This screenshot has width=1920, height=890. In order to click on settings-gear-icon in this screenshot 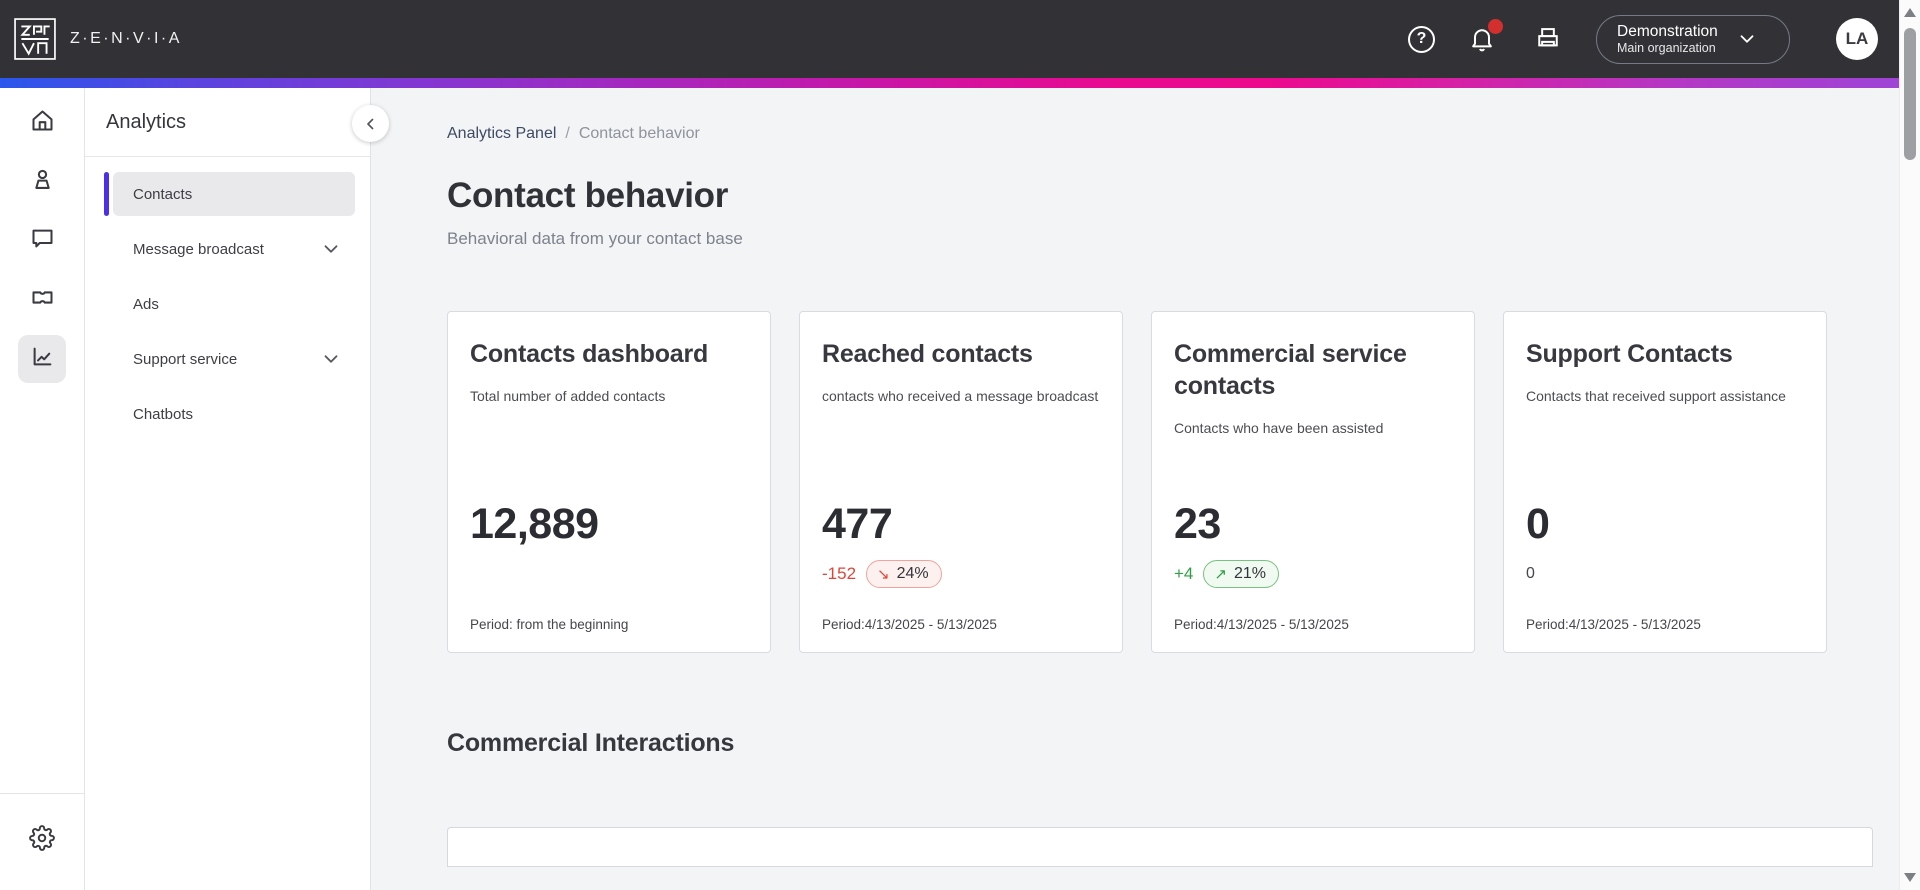, I will do `click(42, 840)`.